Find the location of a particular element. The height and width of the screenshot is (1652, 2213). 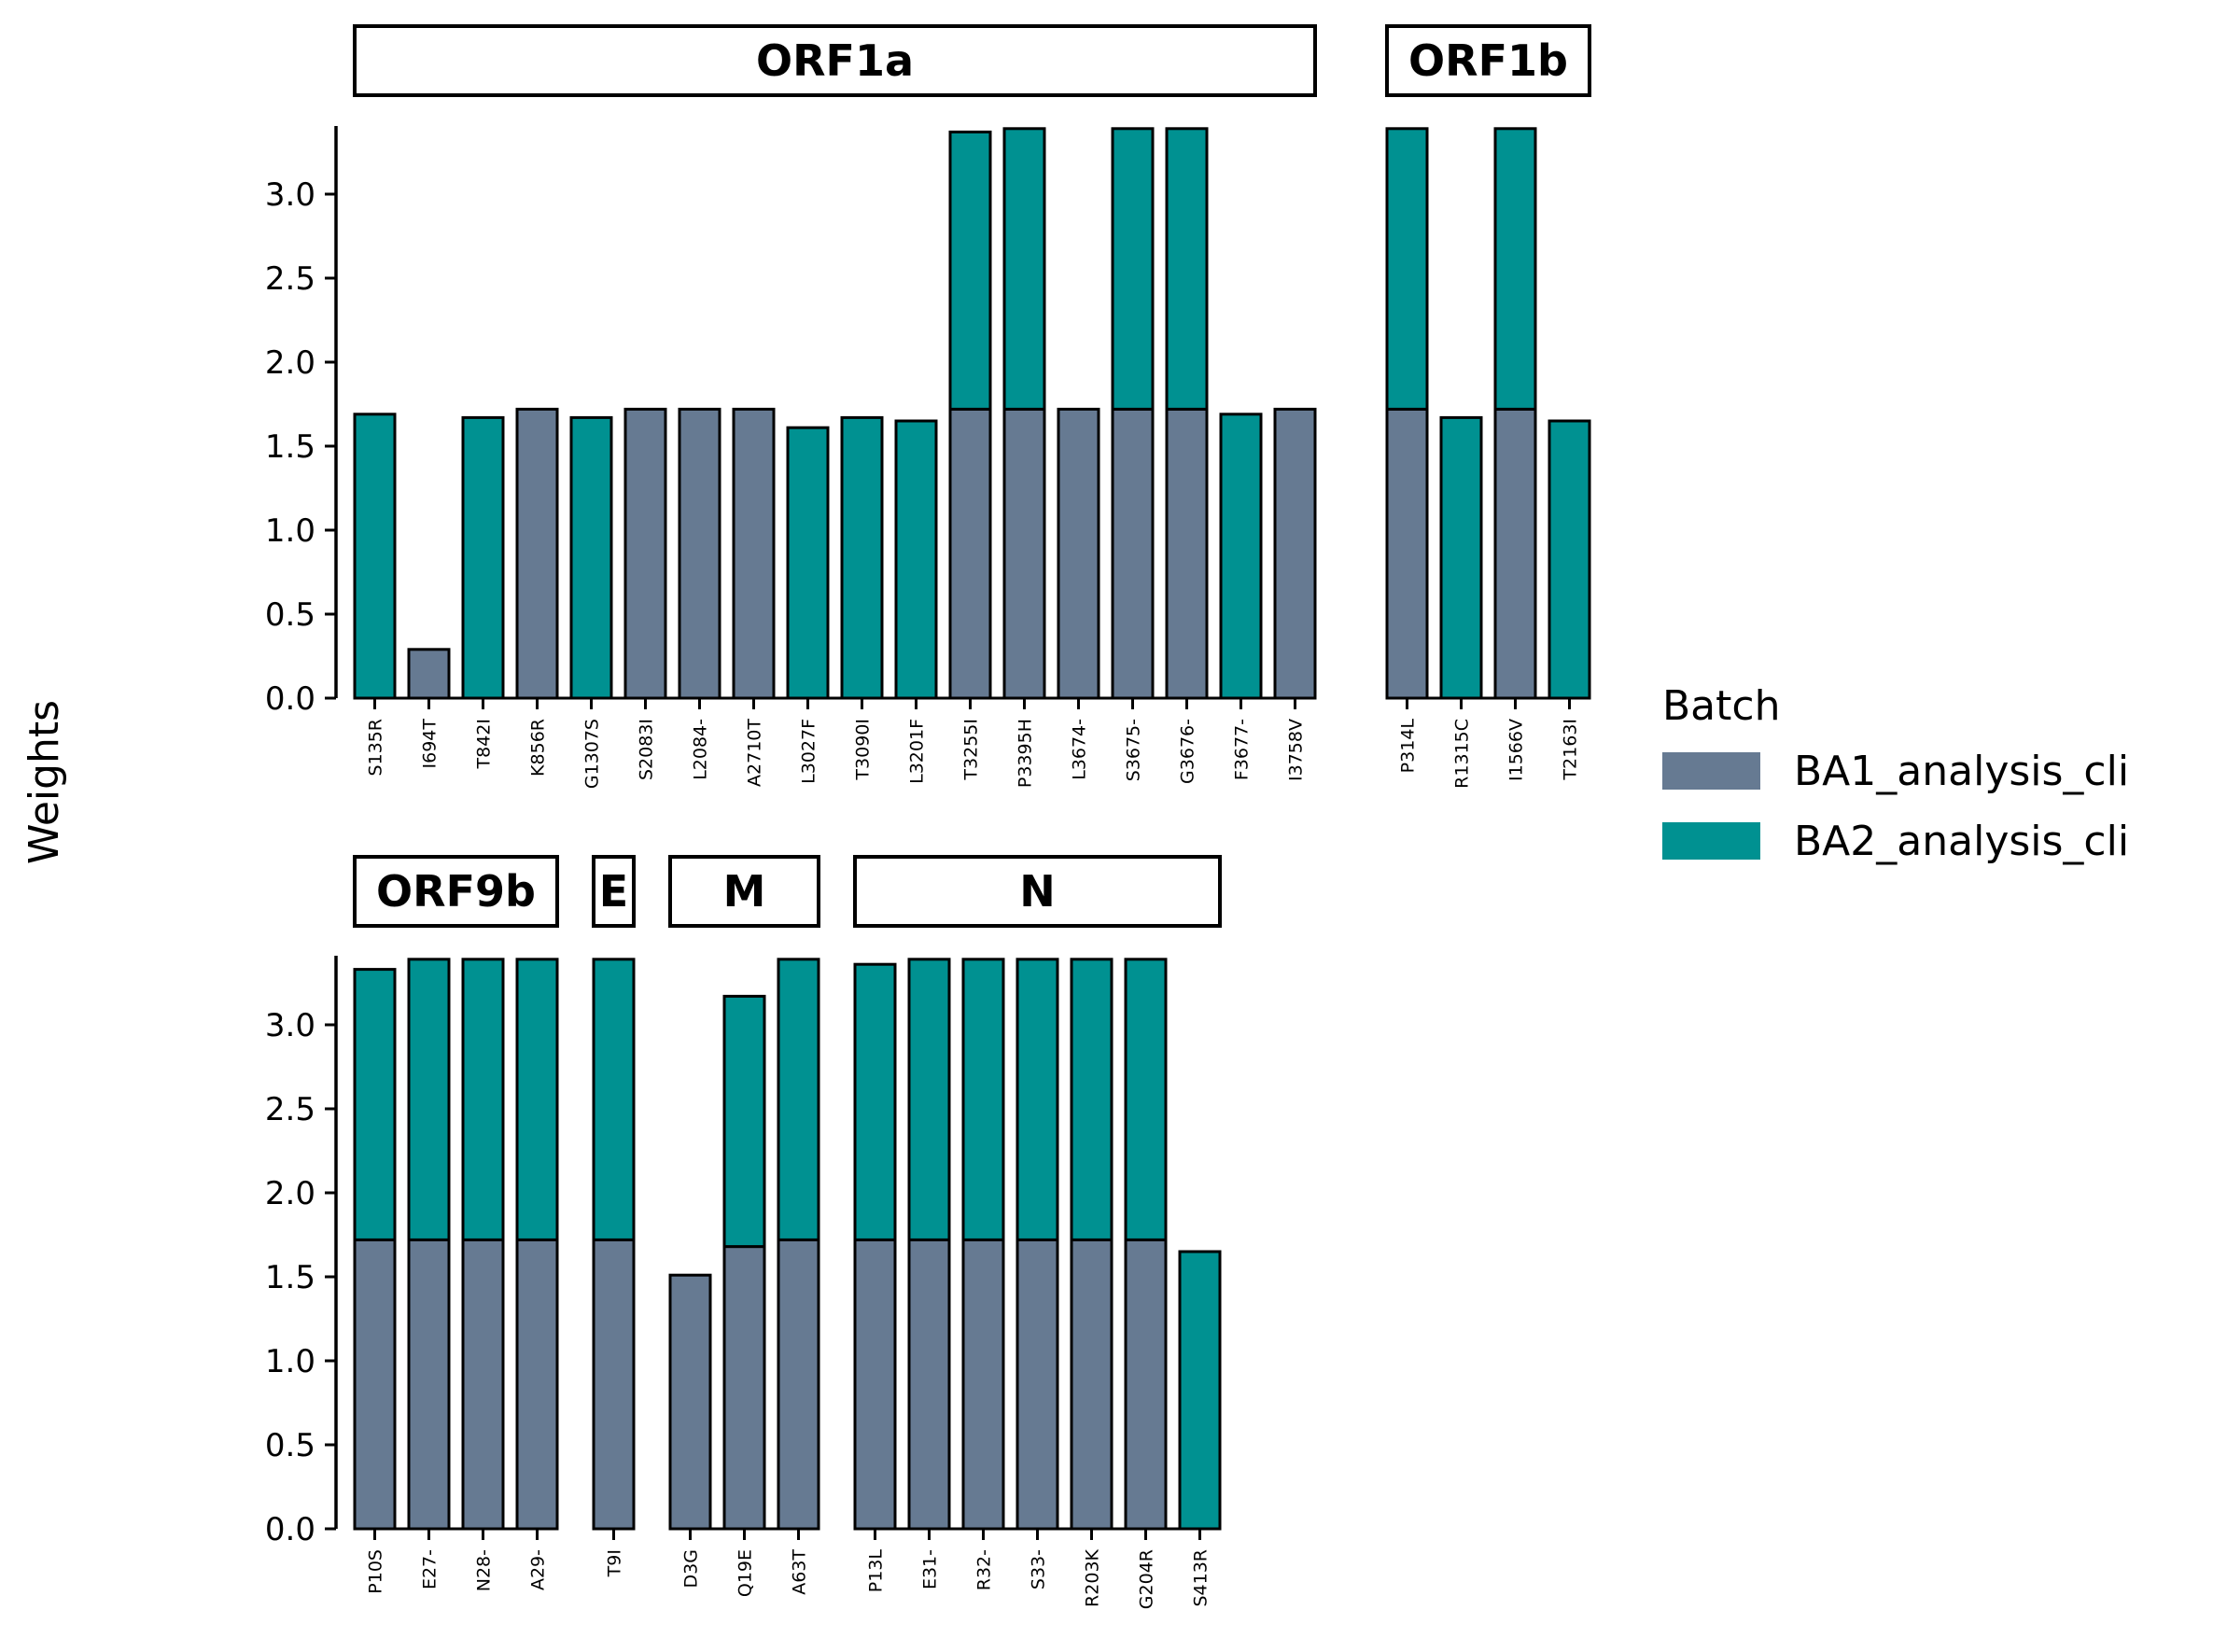

bar-ba1-T3255I is located at coordinates (970, 553).